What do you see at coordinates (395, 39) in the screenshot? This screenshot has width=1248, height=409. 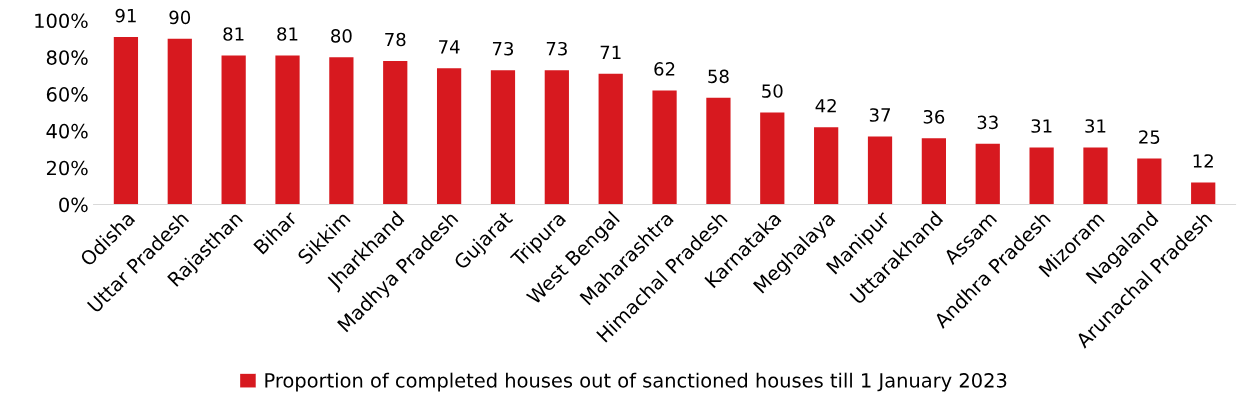 I see `data-label: 78` at bounding box center [395, 39].